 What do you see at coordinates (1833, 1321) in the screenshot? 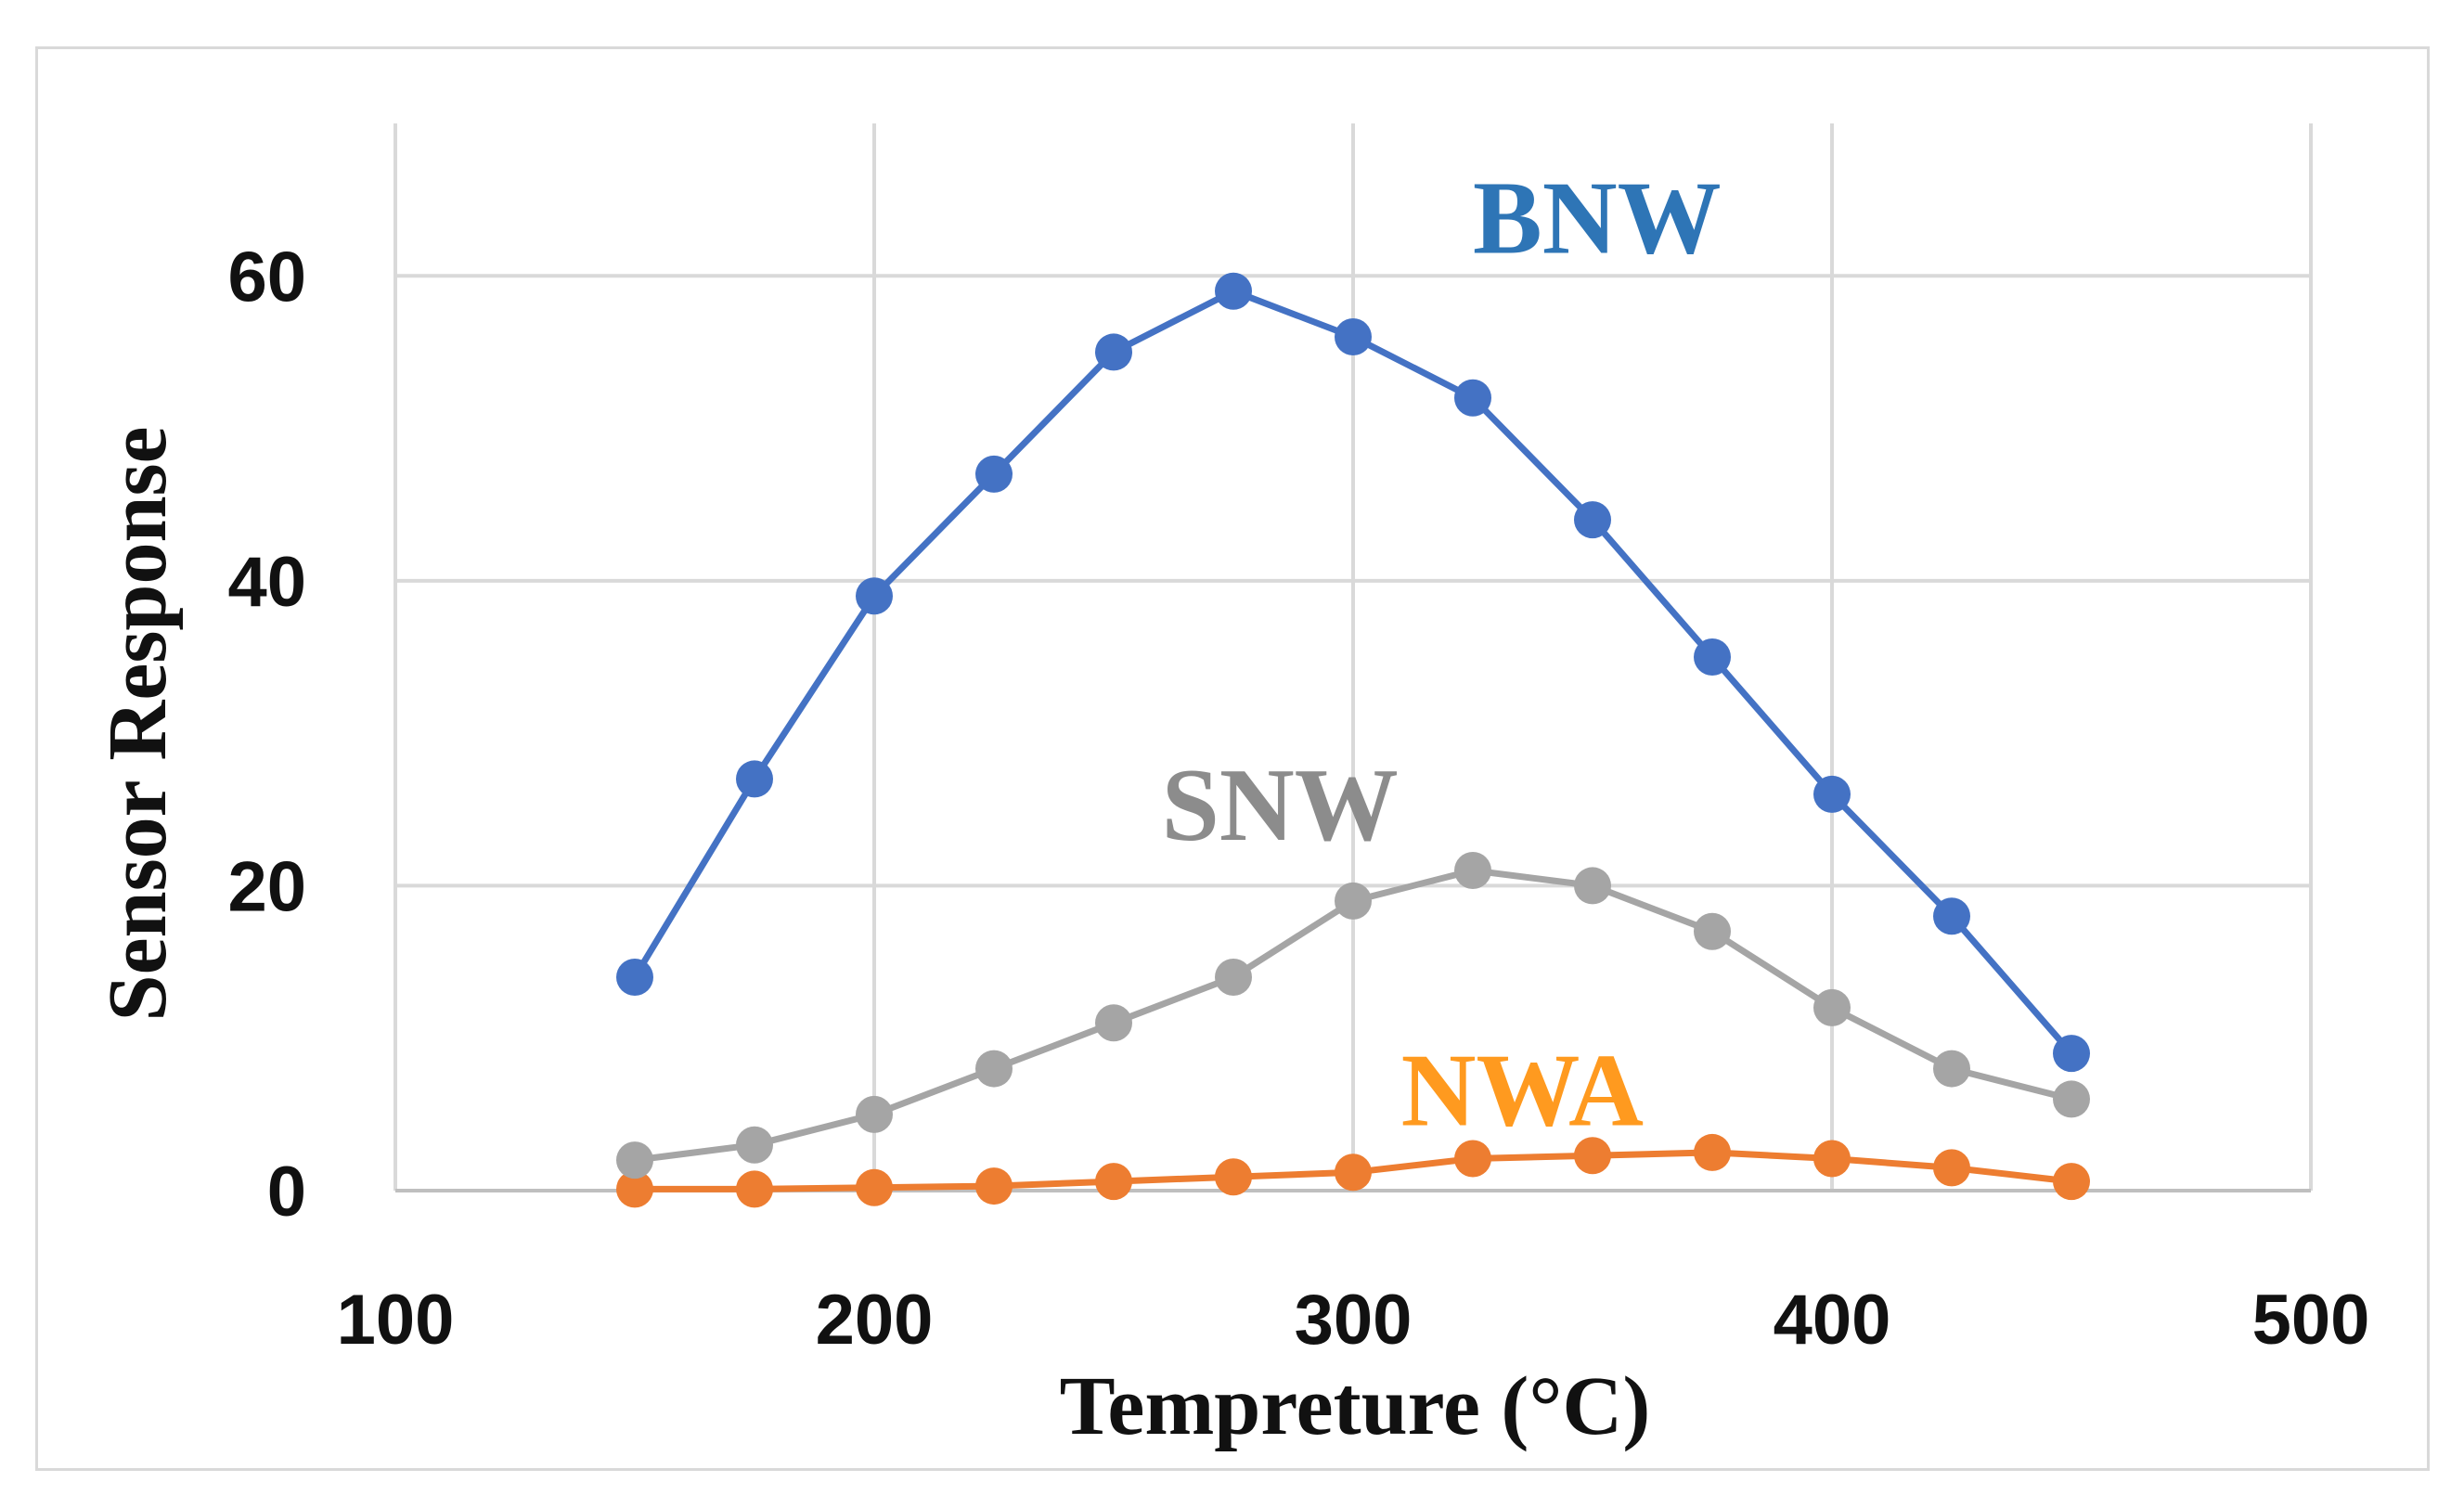
I see `x-tick-label-400: 400` at bounding box center [1833, 1321].